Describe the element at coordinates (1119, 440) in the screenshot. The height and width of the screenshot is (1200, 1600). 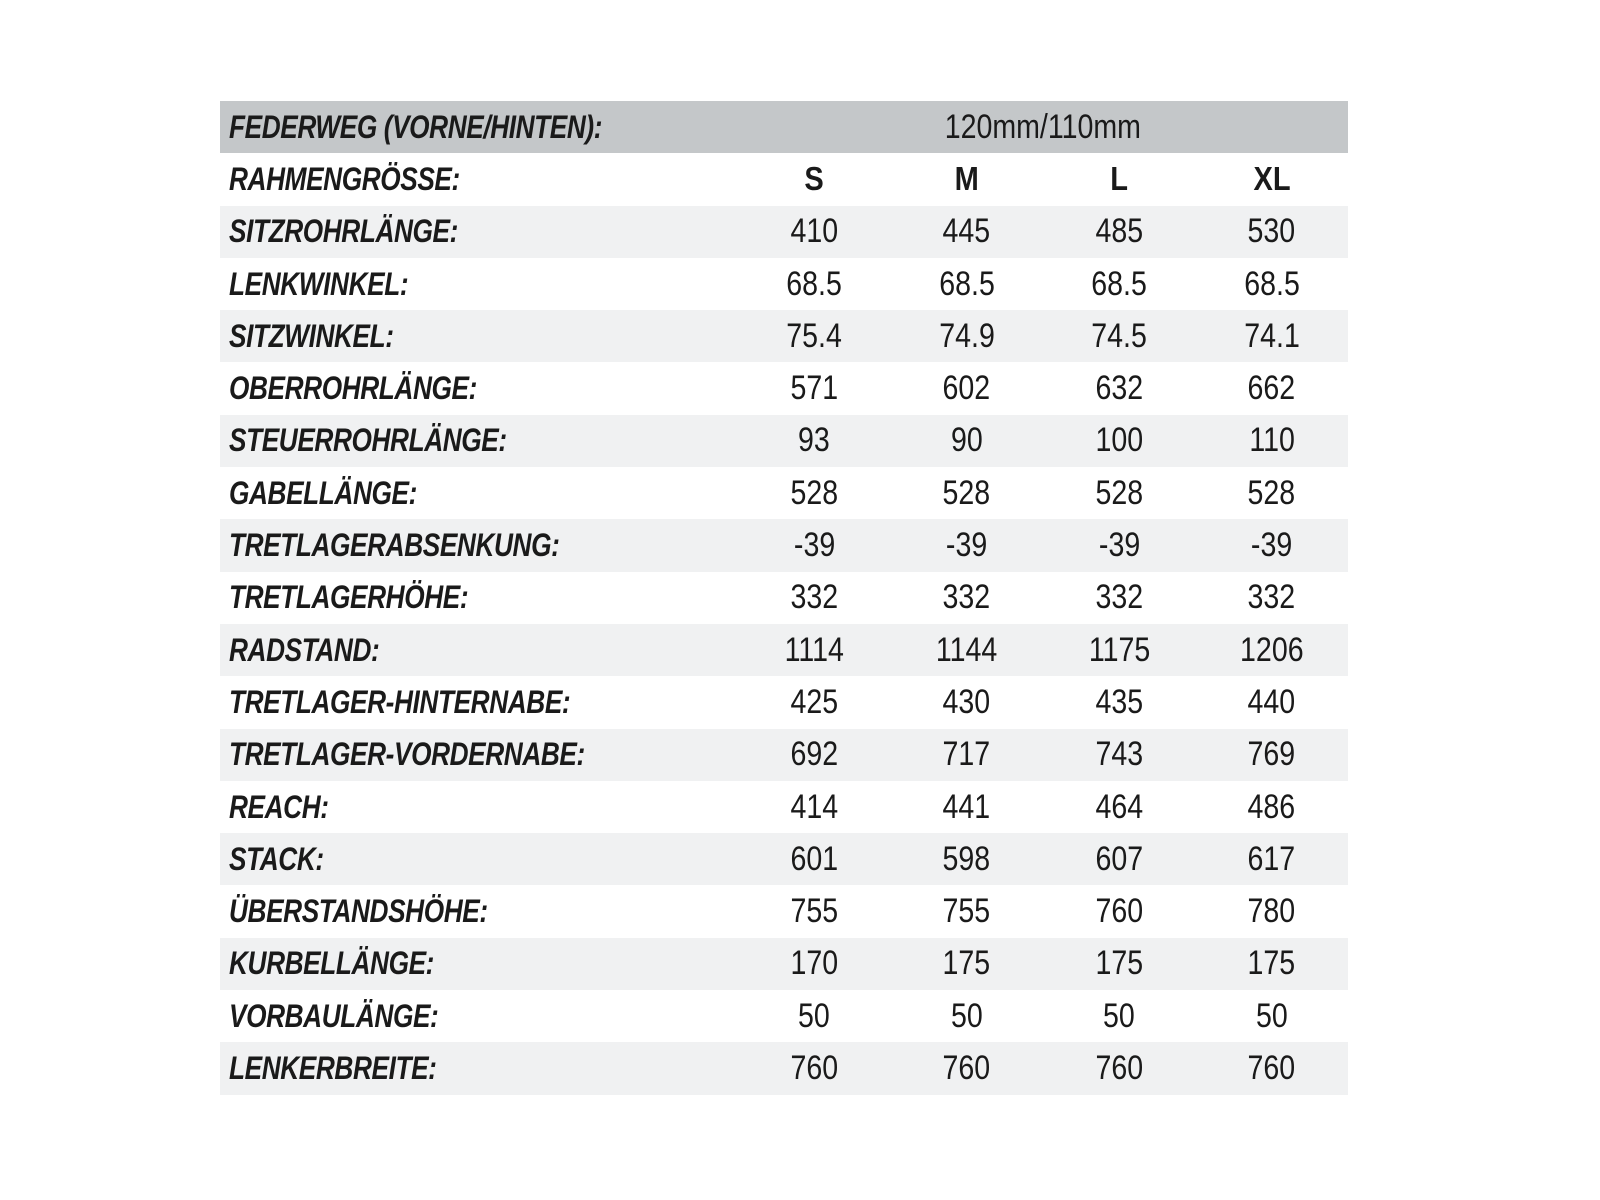
I see `spec-value-cell: 100` at that location.